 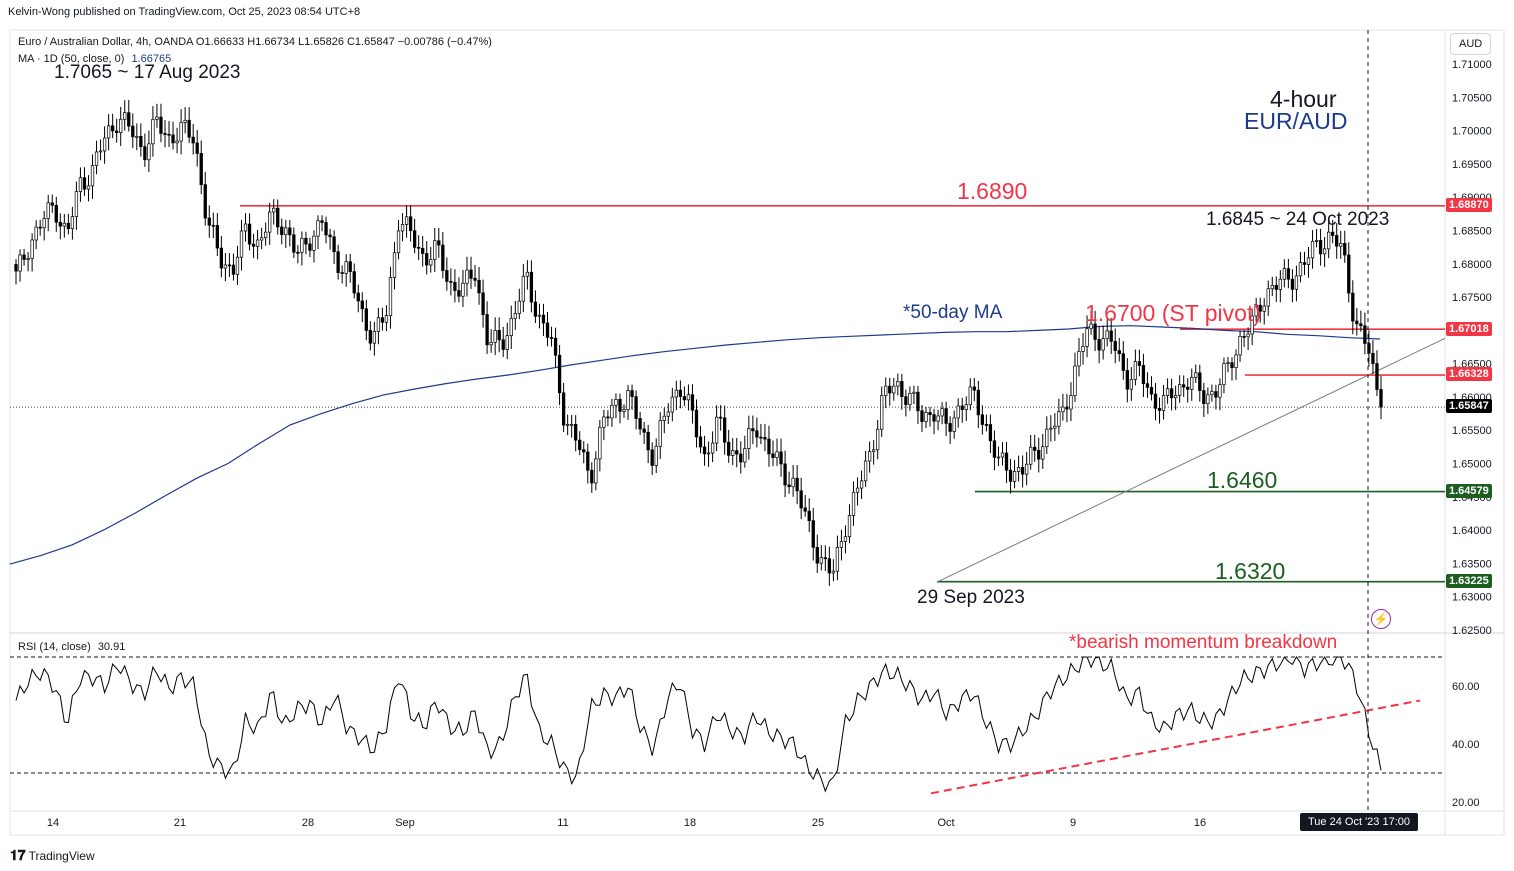 What do you see at coordinates (54, 647) in the screenshot?
I see `rsi-indicator-label: RSI (14, close)` at bounding box center [54, 647].